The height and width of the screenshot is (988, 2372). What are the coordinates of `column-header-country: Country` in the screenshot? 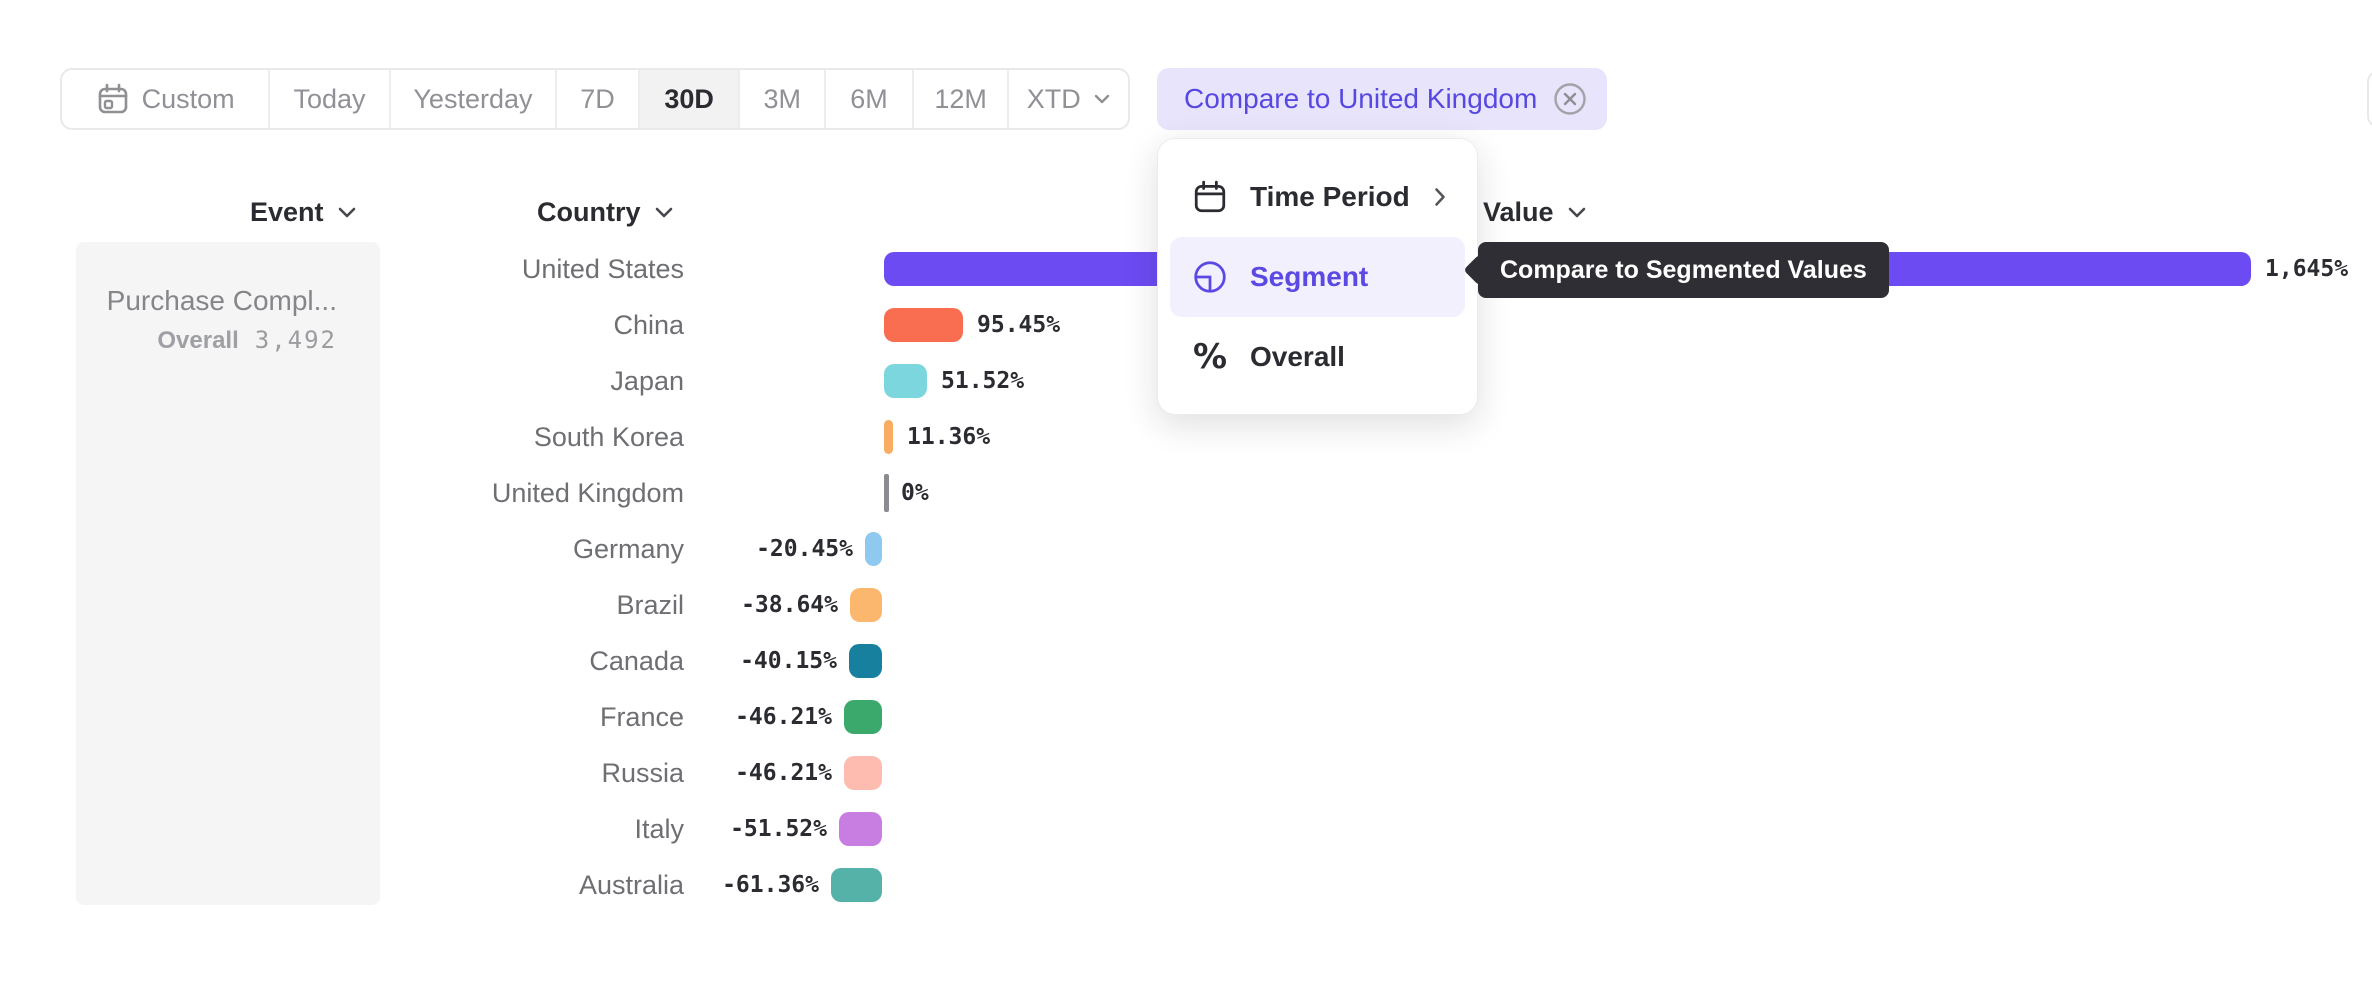 It's located at (605, 212).